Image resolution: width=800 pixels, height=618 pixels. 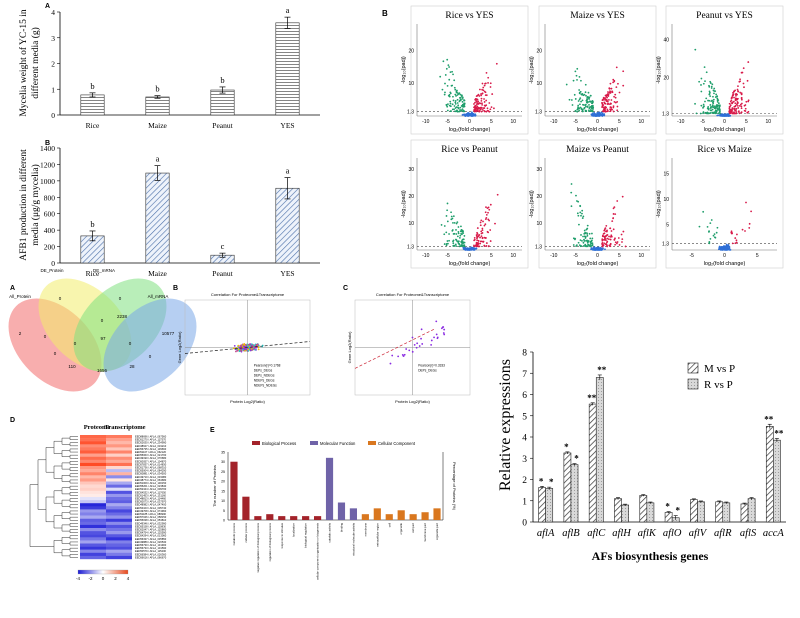 I want to click on volcano-y-tick: 5, so click(x=667, y=225).